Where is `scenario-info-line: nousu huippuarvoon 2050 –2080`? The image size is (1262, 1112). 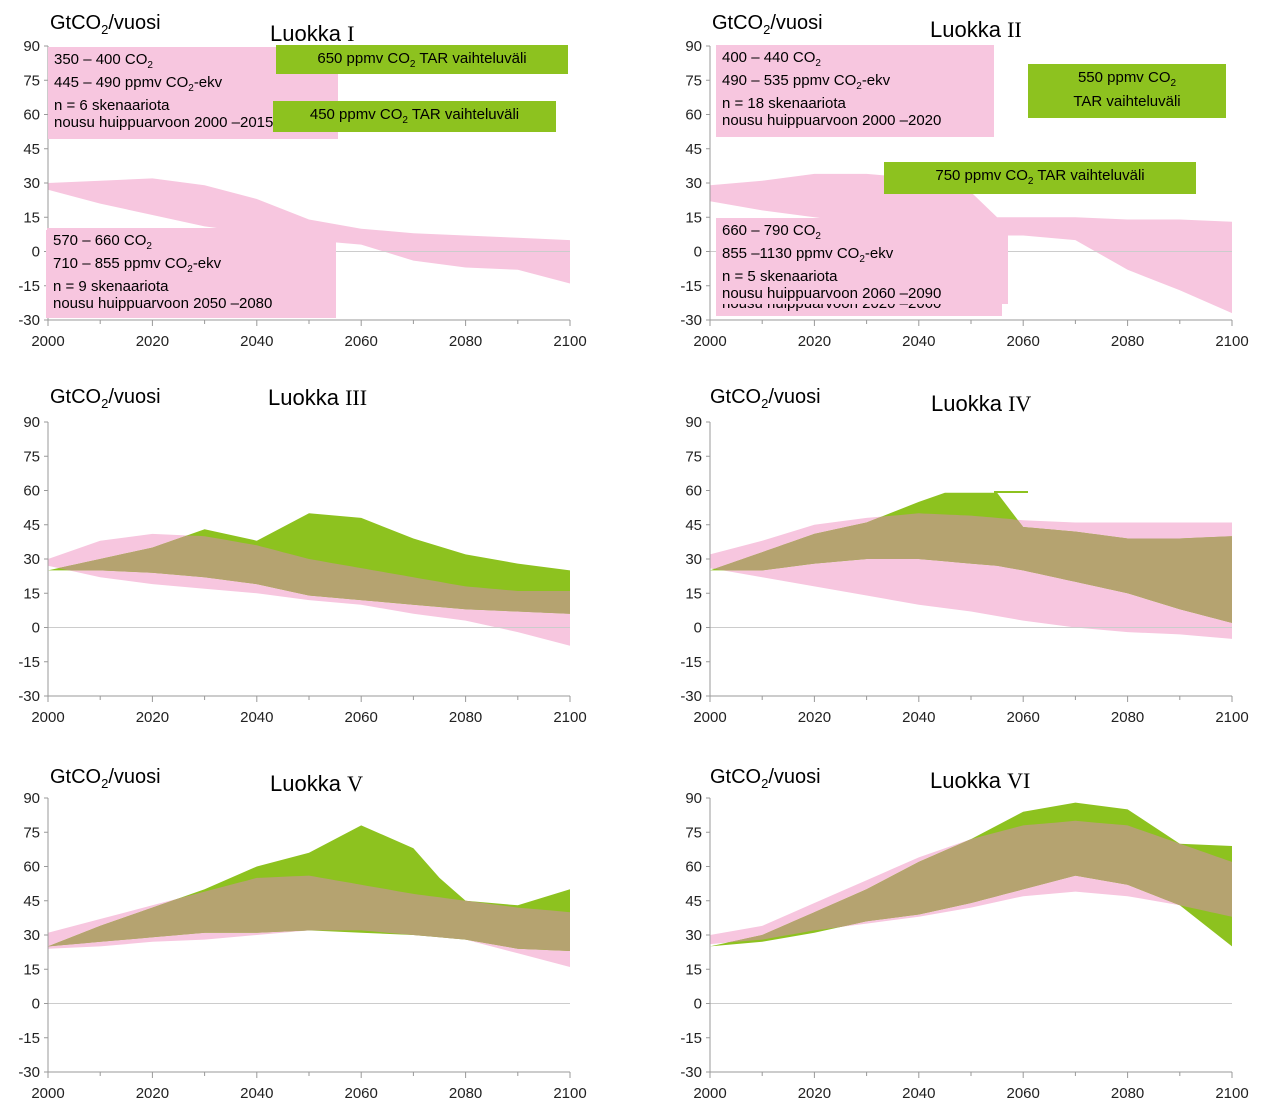 scenario-info-line: nousu huippuarvoon 2050 –2080 is located at coordinates (163, 303).